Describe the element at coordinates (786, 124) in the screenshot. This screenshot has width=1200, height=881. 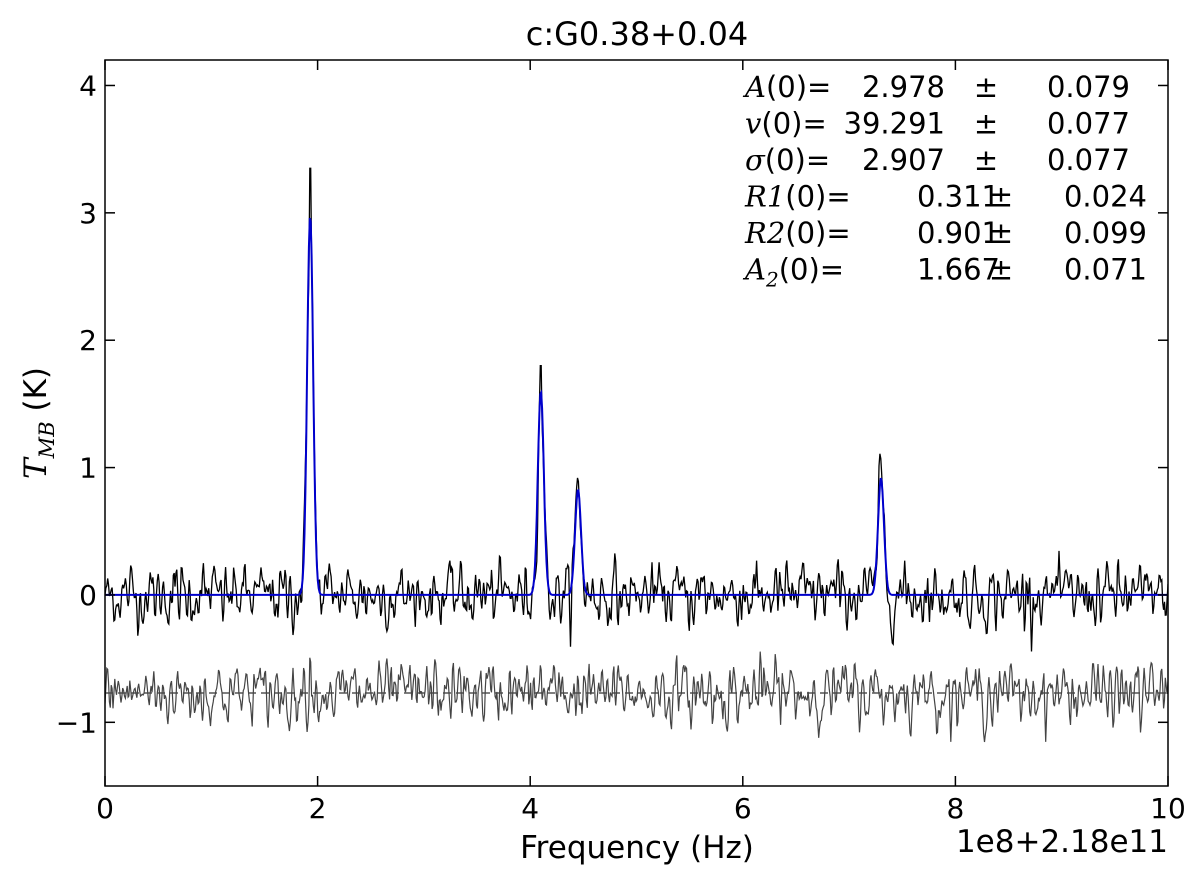
I see `fit-parameter-name: v(0)=` at that location.